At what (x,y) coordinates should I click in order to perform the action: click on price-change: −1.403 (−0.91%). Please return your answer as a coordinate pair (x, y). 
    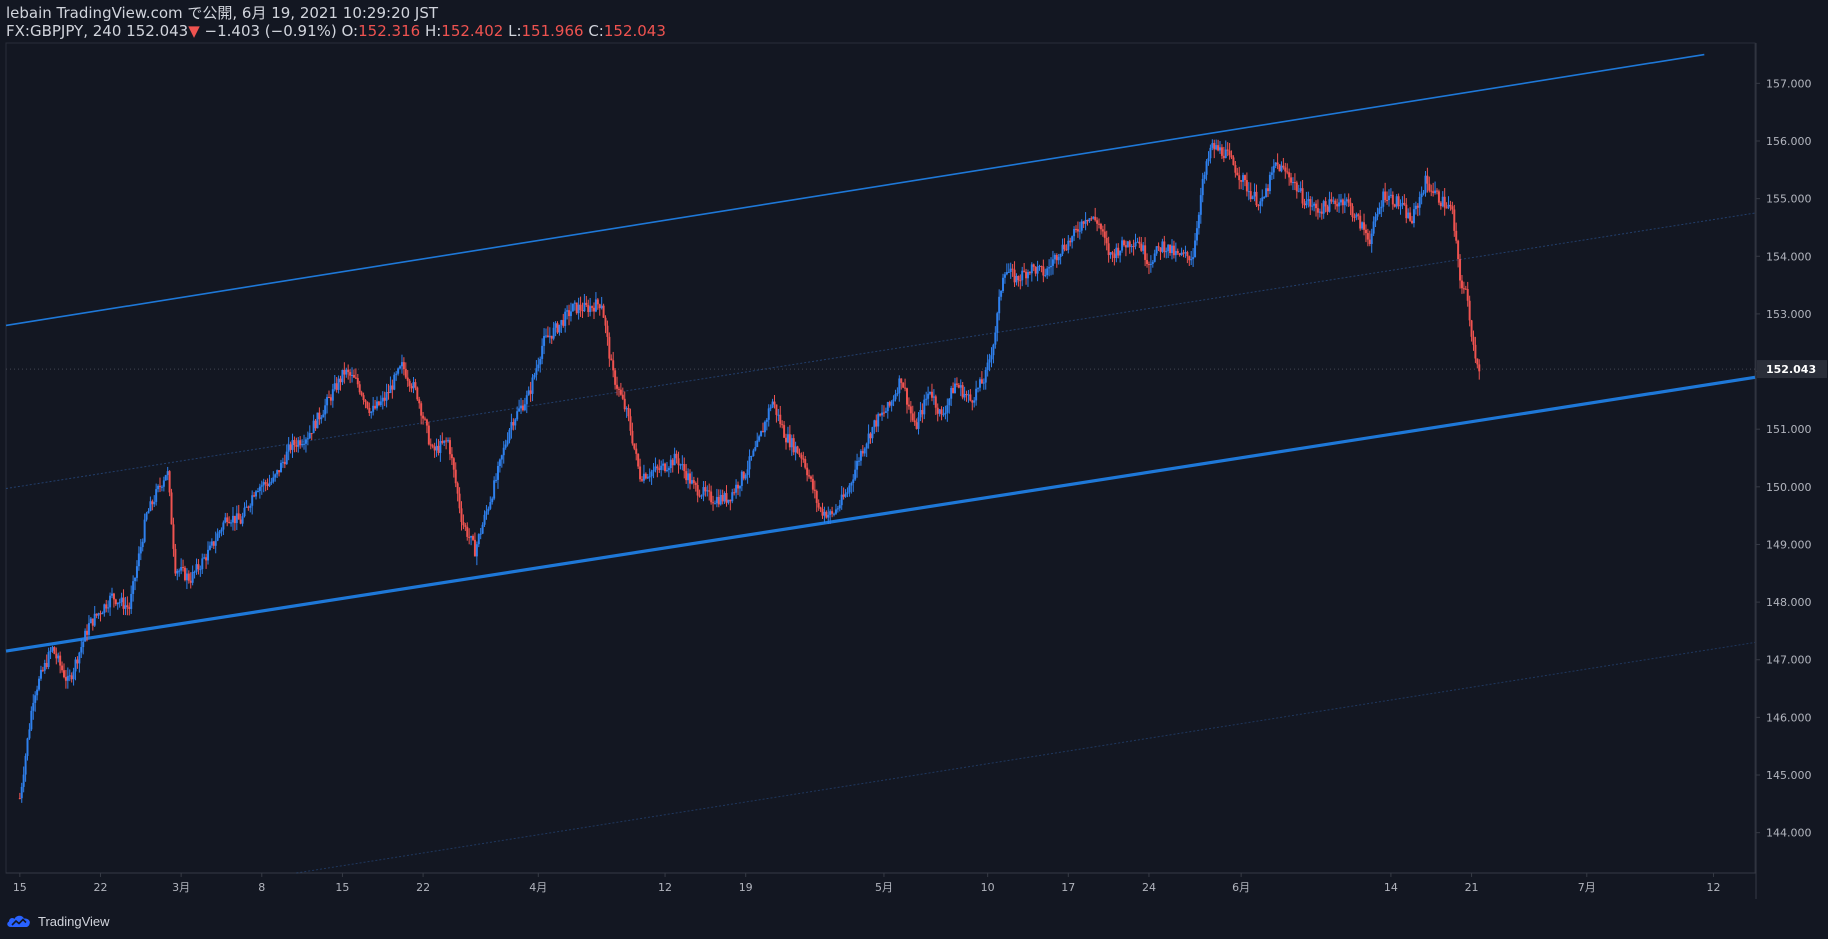
    Looking at the image, I should click on (270, 31).